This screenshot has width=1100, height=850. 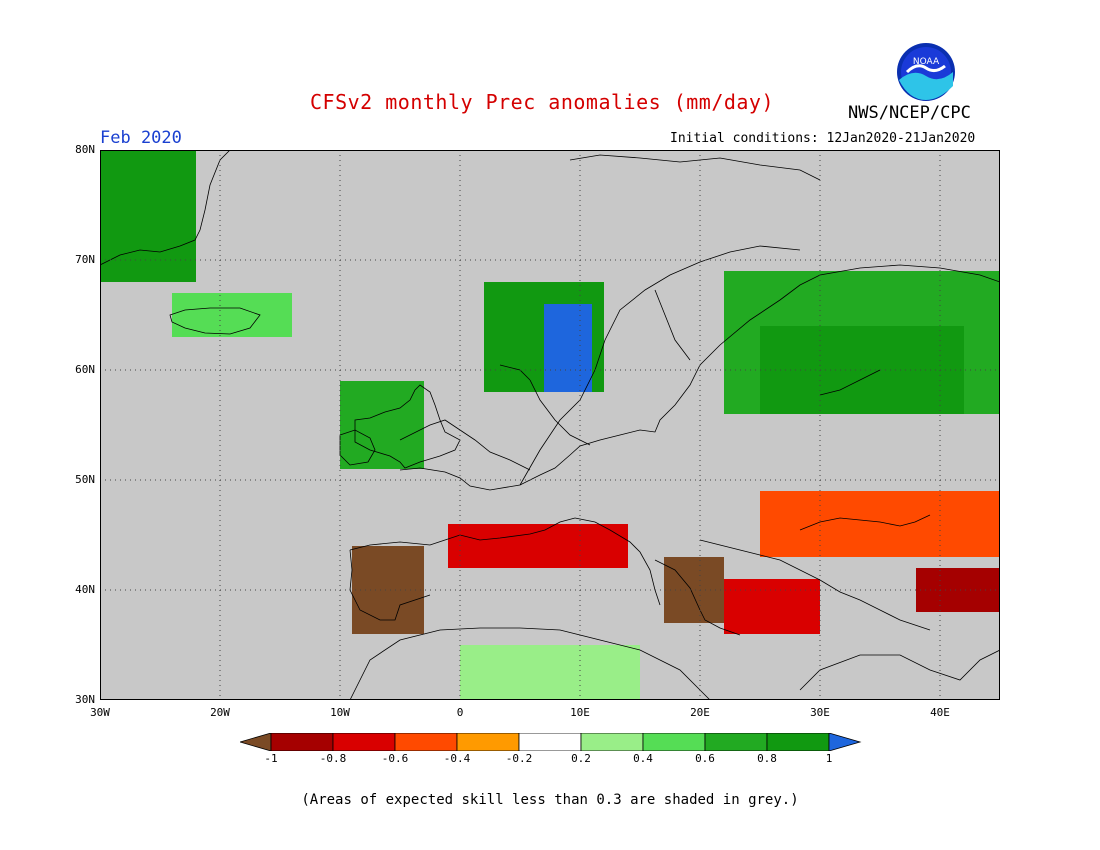 I want to click on lat-label: 70N, so click(x=85, y=259).